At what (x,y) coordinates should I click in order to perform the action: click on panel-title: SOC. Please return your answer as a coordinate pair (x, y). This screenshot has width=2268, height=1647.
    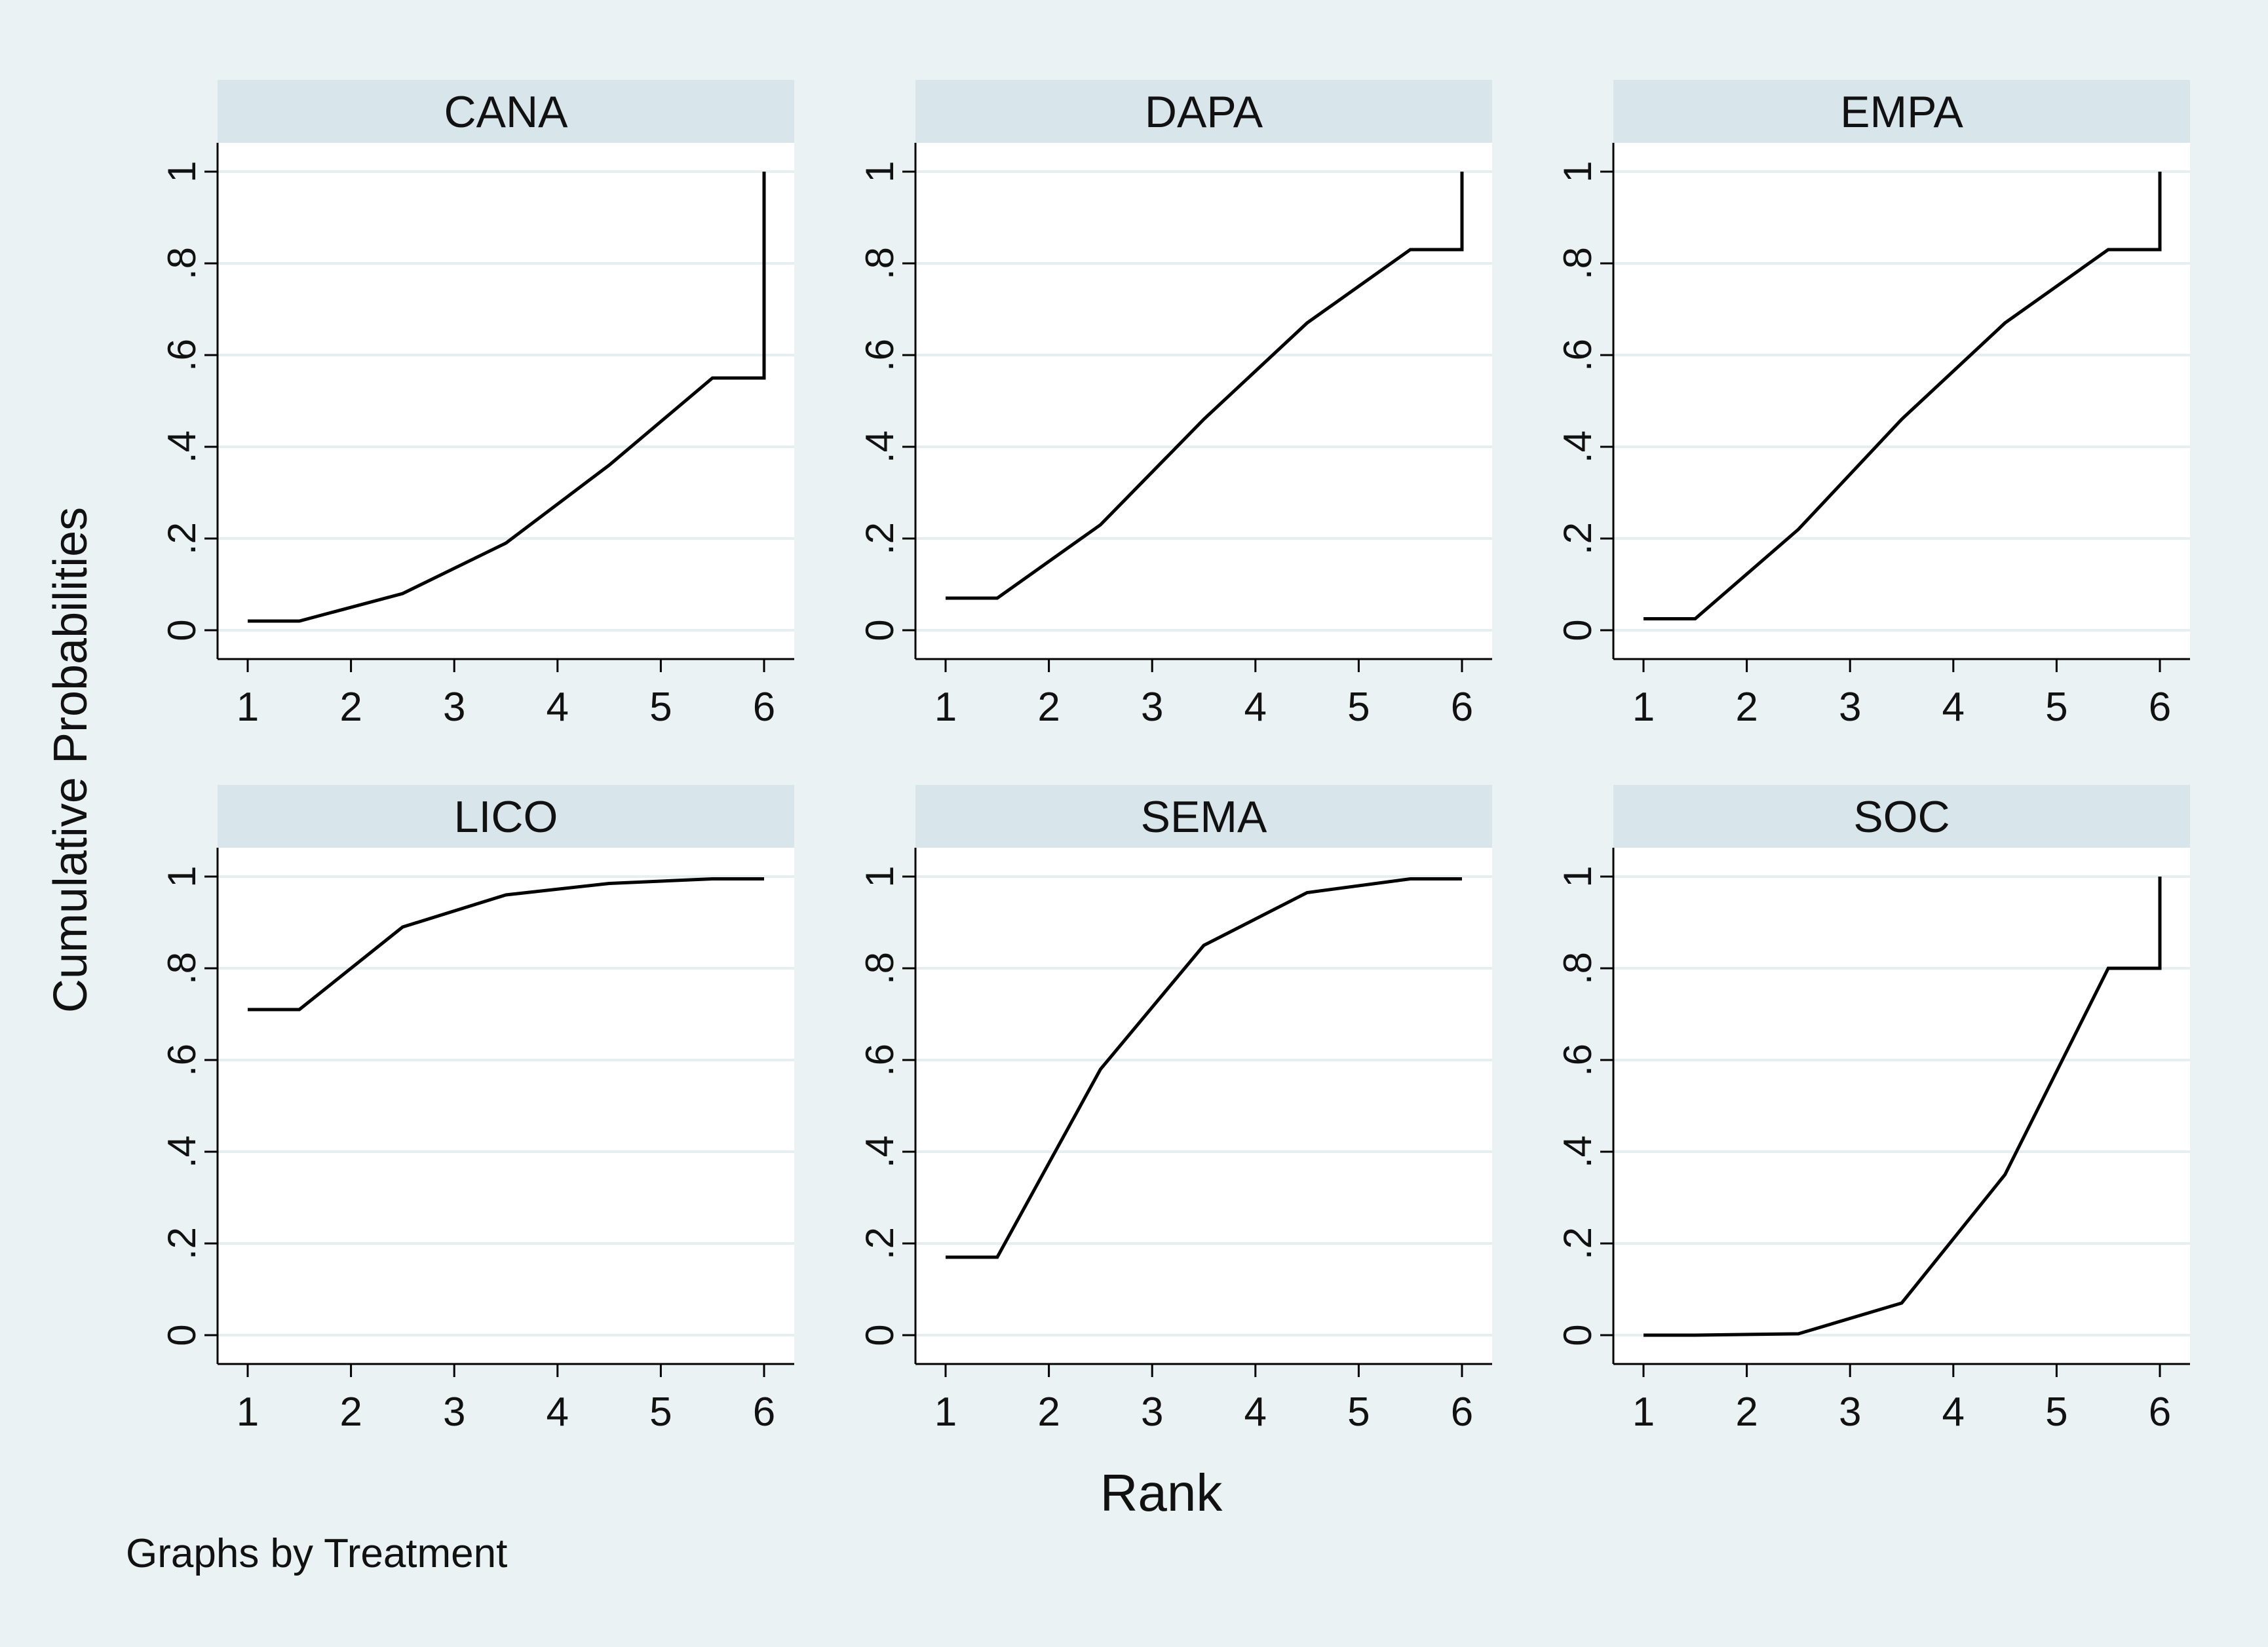
    Looking at the image, I should click on (1901, 817).